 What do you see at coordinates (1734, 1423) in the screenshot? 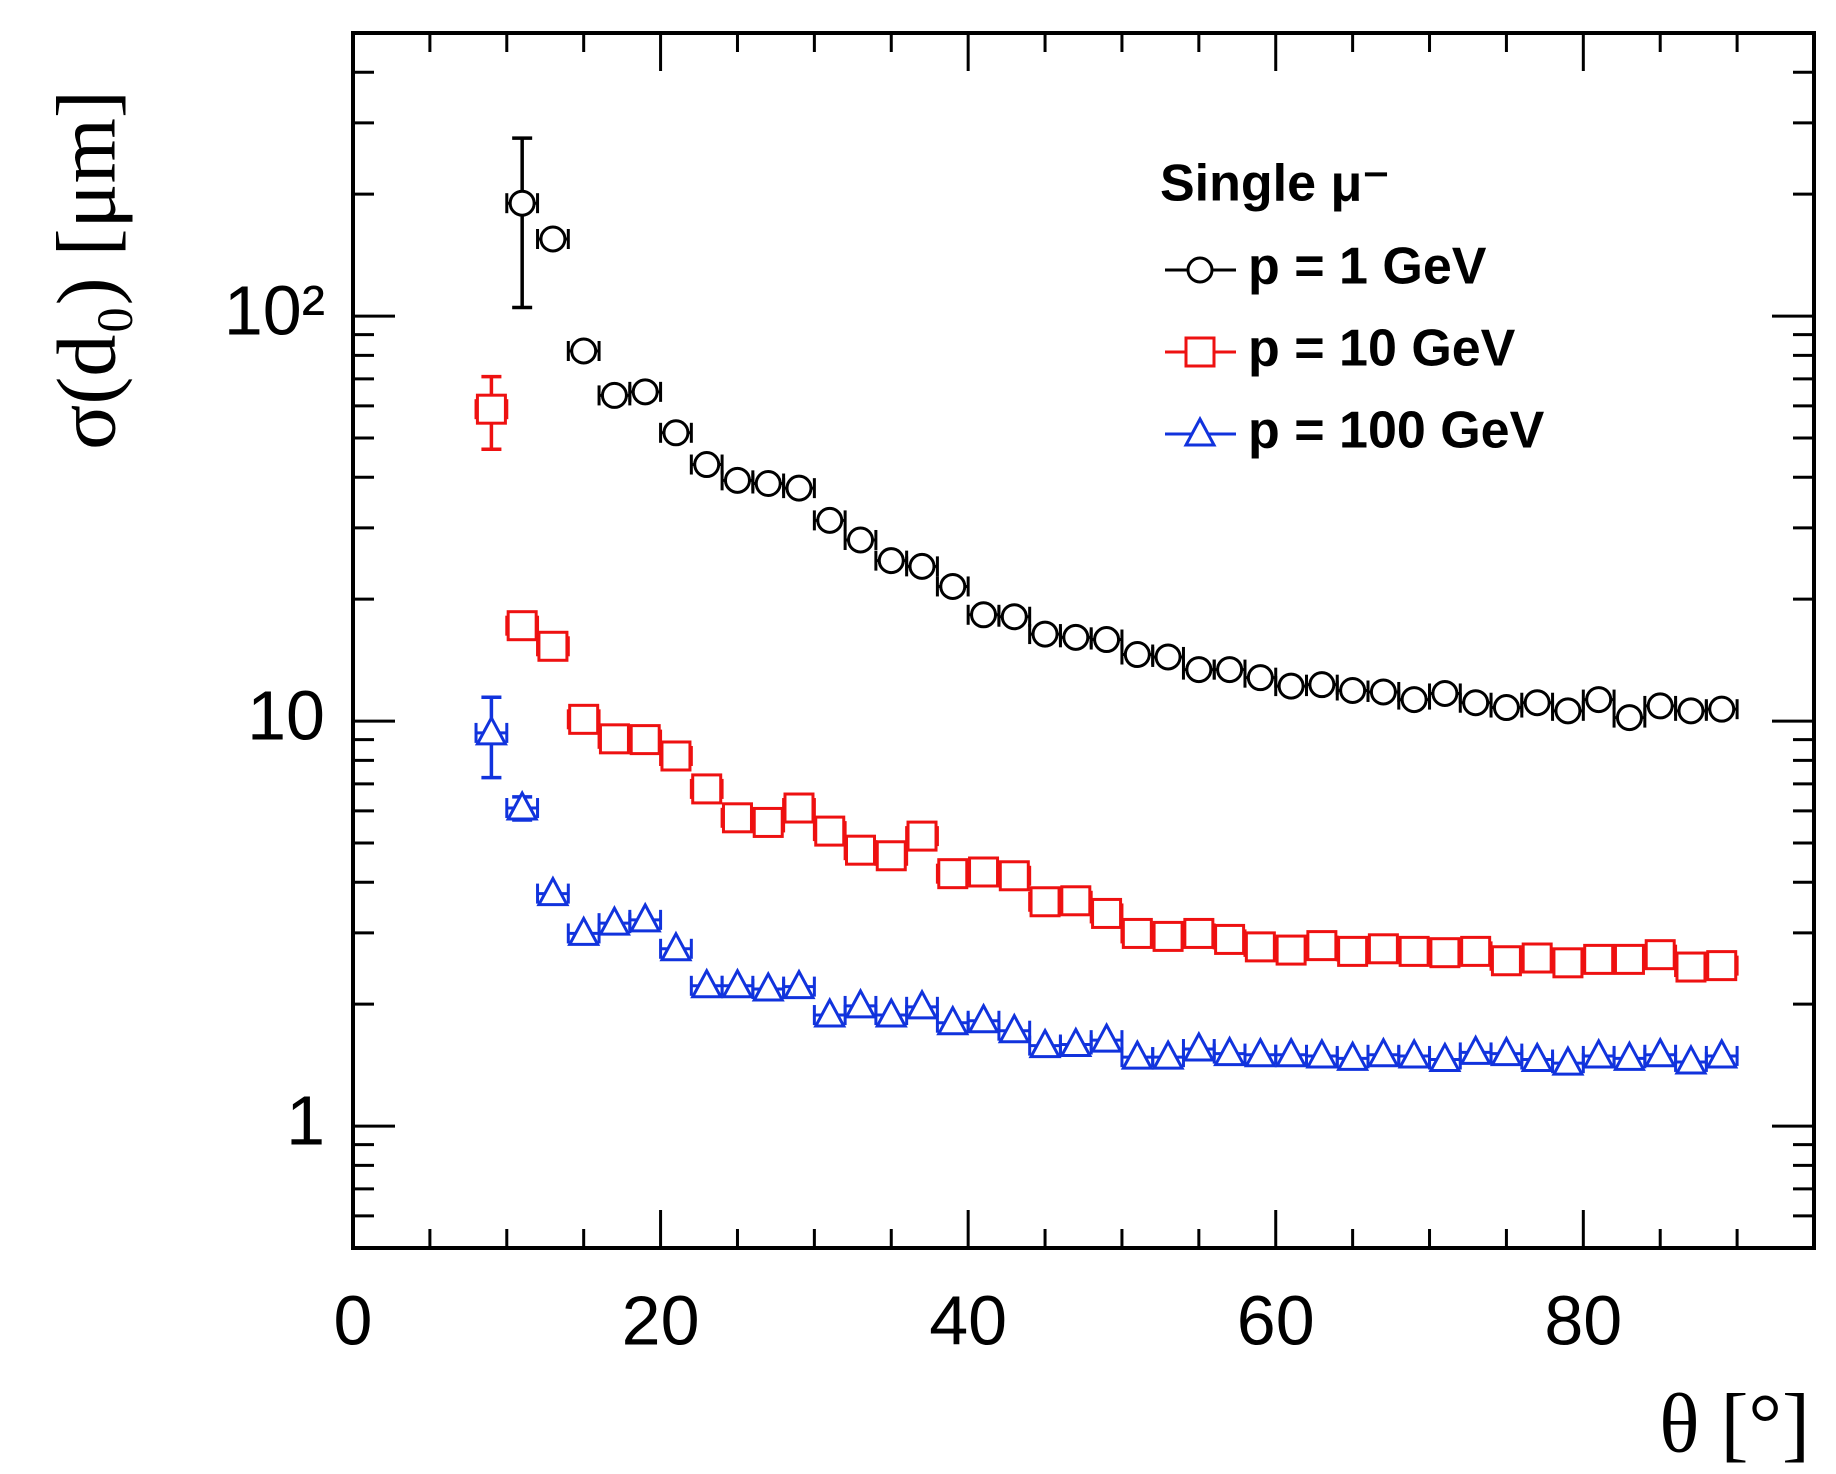
I see `x-axis-label: θ [°]` at bounding box center [1734, 1423].